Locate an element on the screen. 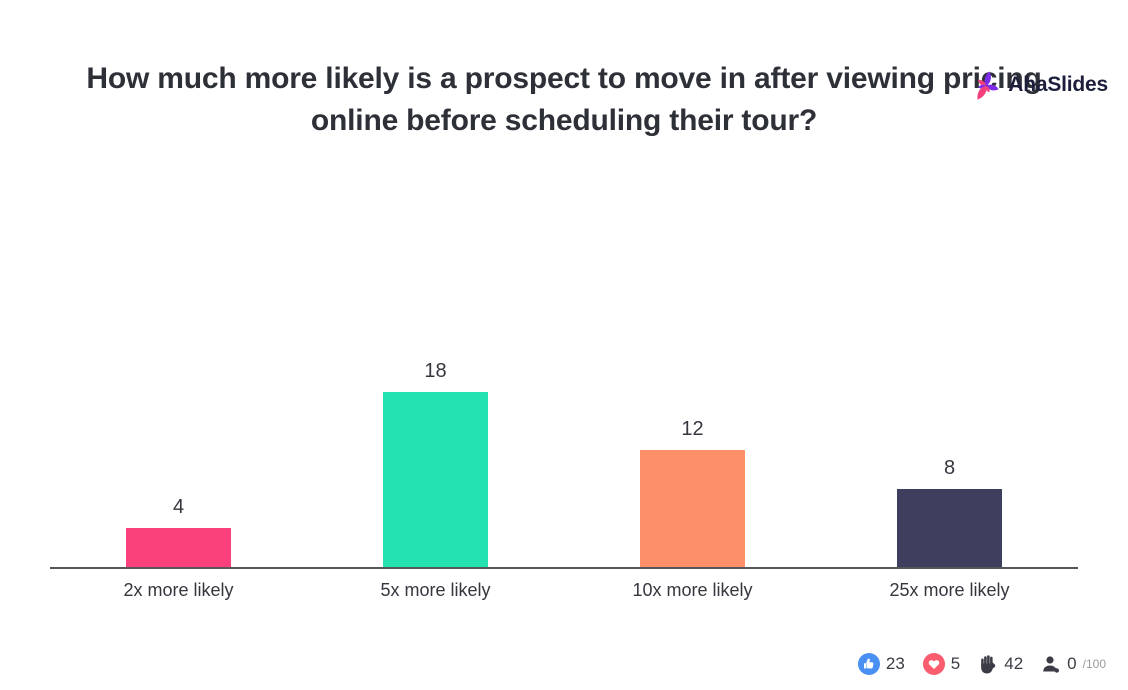 Image resolution: width=1128 pixels, height=690 pixels. raised-hand-icon is located at coordinates (988, 664).